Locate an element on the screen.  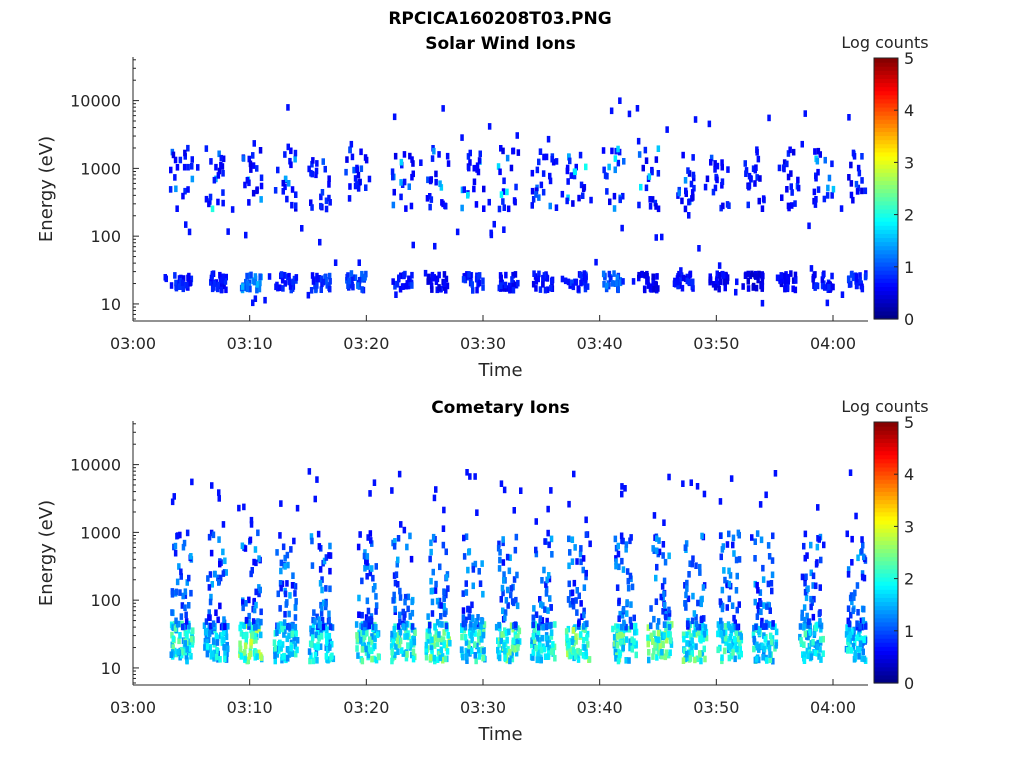
x-tick-label: 03:50 is located at coordinates (716, 343).